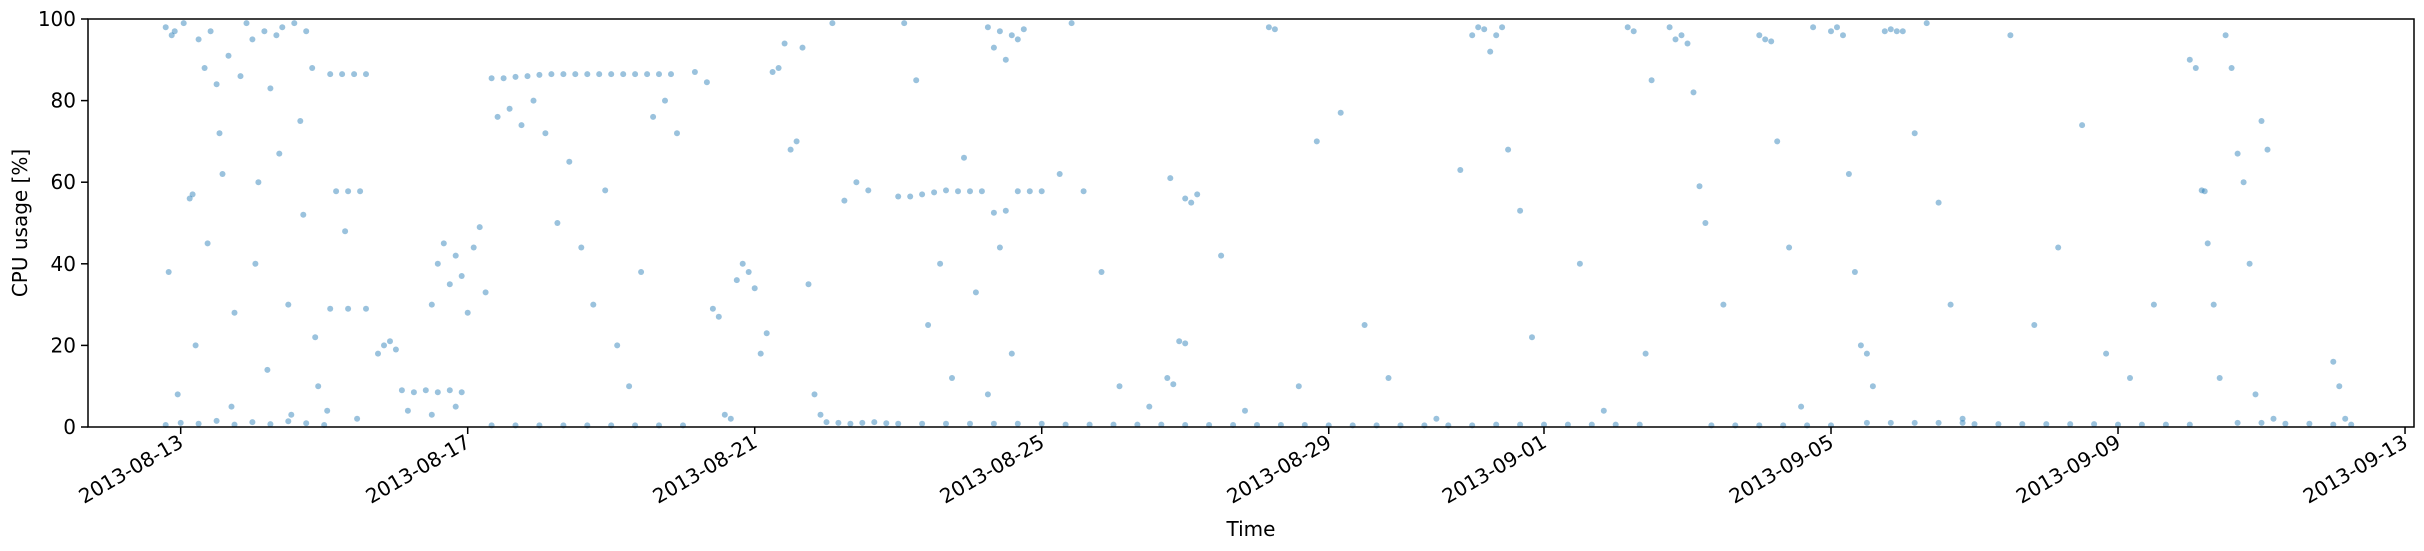 This screenshot has height=551, width=2424. I want to click on x-tick-label: 2013-09-09, so click(2068, 469).